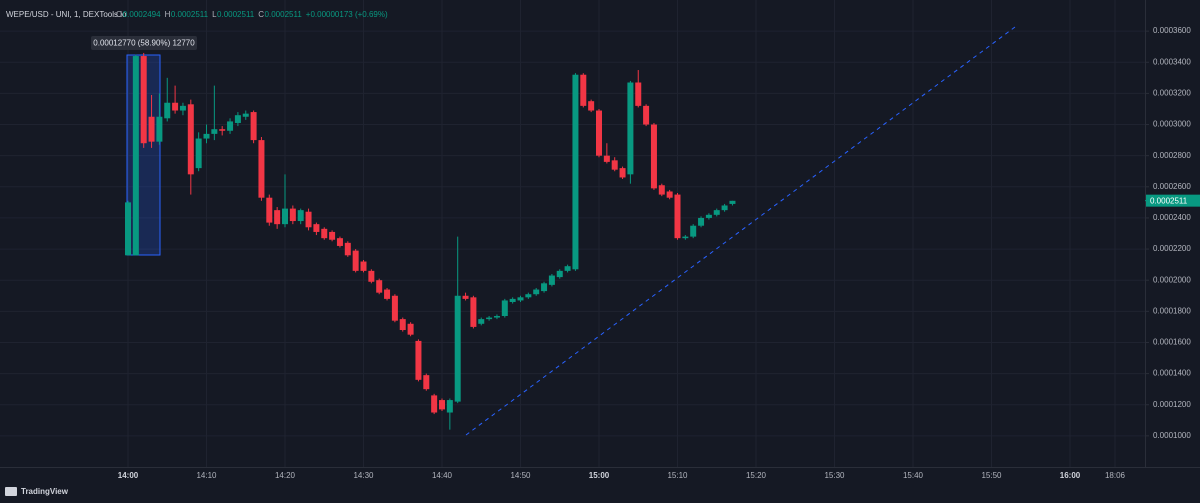 The height and width of the screenshot is (503, 1200). I want to click on ohlc-letter: H, so click(168, 14).